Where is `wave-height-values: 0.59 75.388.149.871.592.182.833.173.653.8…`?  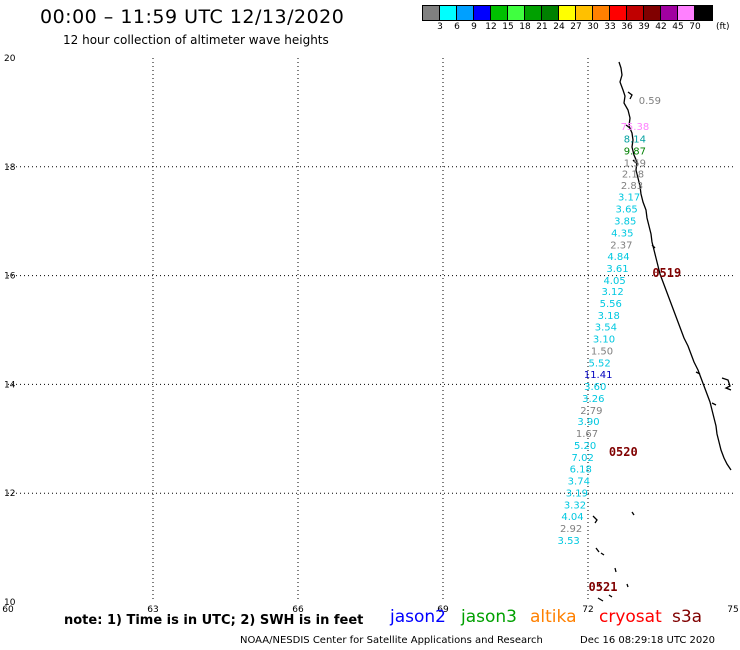
wave-height-values: 0.59 75.388.149.871.592.182.833.173.653.8… is located at coordinates (609, 321).